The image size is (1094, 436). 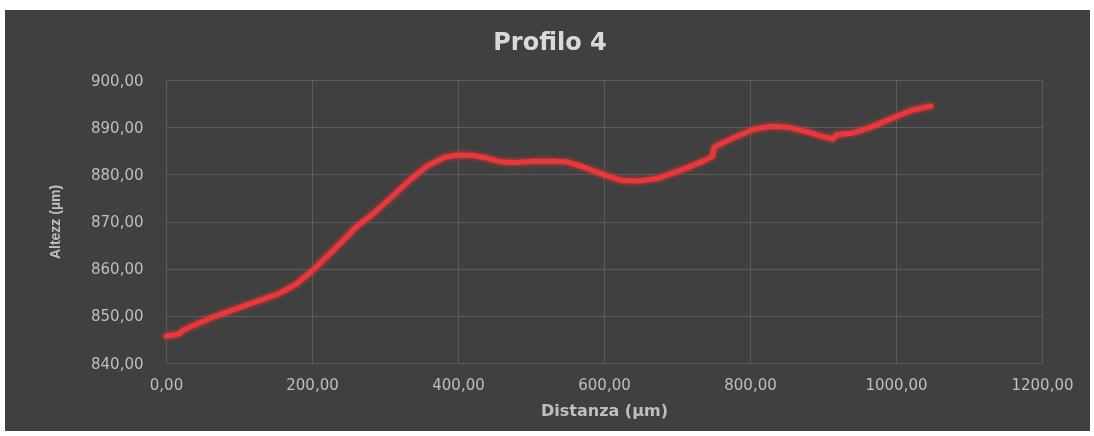 I want to click on chart-title: Profilo 4, so click(x=550, y=42).